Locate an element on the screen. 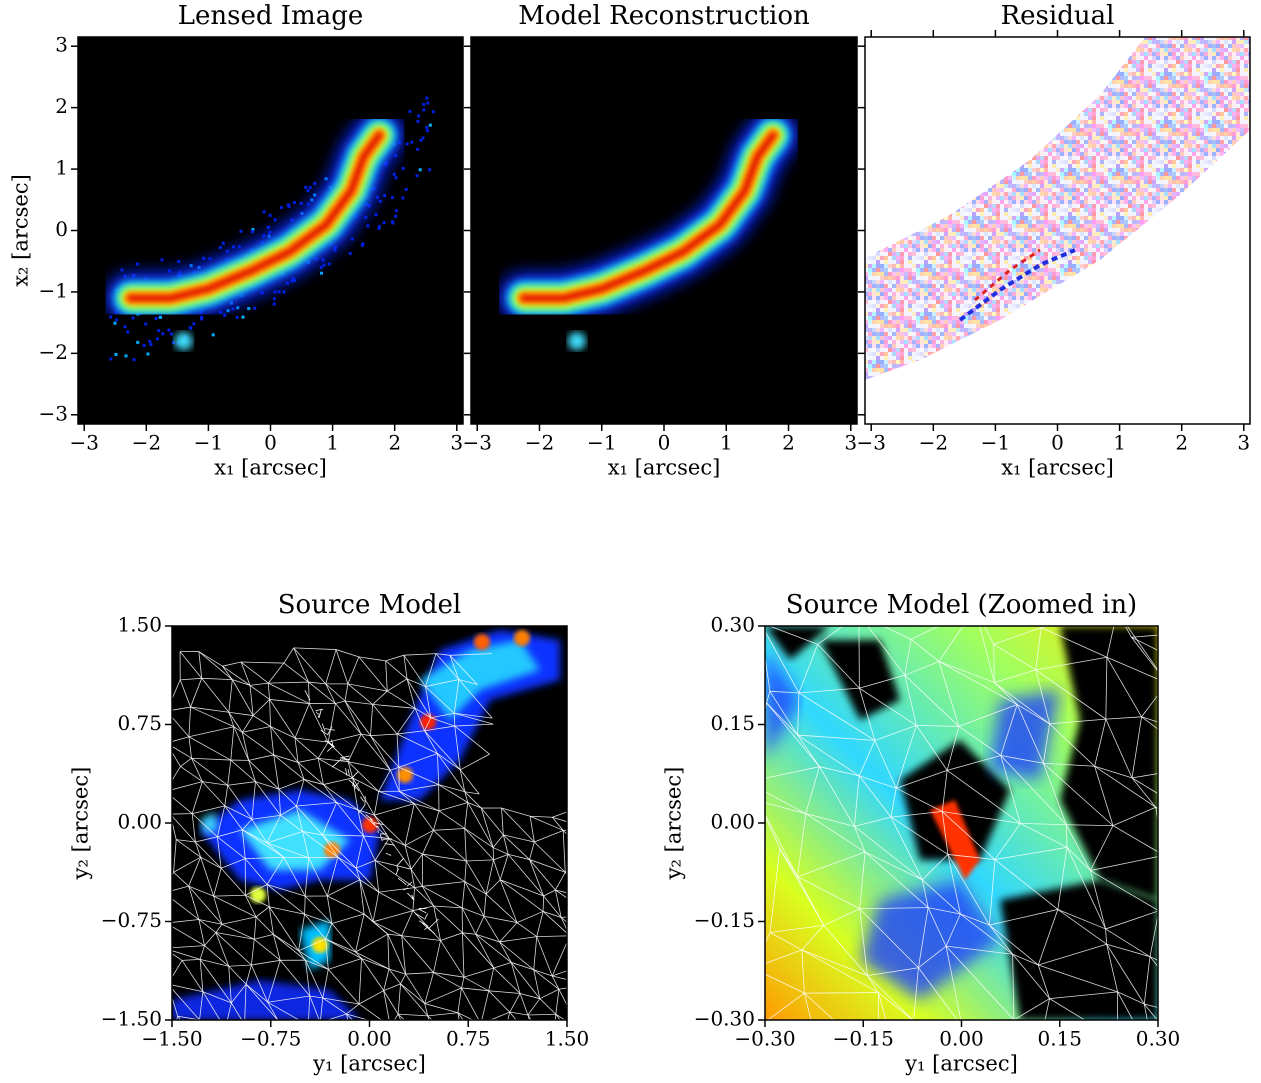 Image resolution: width=1261 pixels, height=1083 pixels. y-tick-label: −0.75 is located at coordinates (131, 920).